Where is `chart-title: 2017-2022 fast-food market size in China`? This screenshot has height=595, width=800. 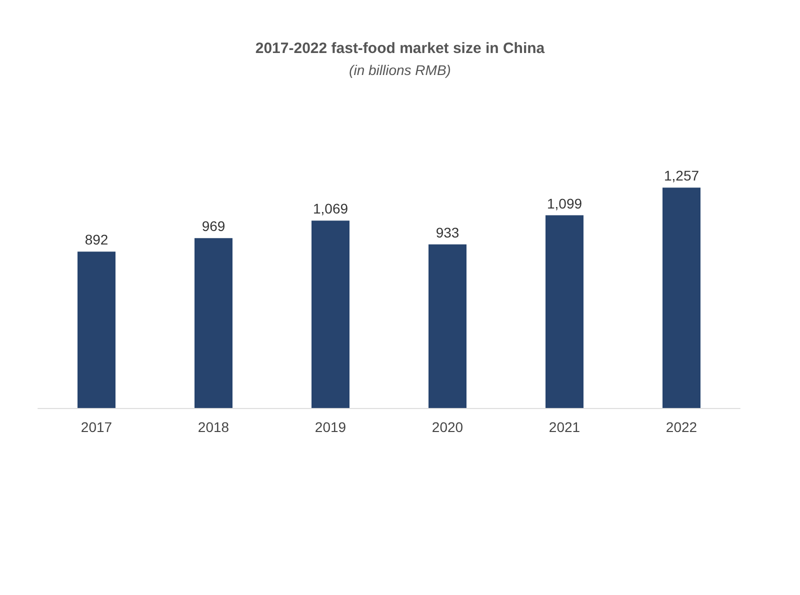
chart-title: 2017-2022 fast-food market size in China is located at coordinates (400, 48).